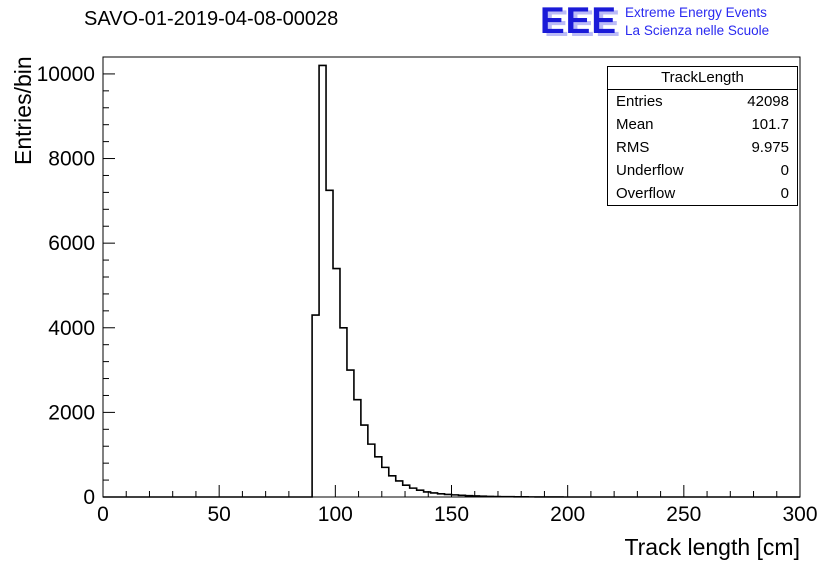 This screenshot has width=836, height=572. Describe the element at coordinates (702, 124) in the screenshot. I see `stats-row-mean: Mean 101.7` at that location.